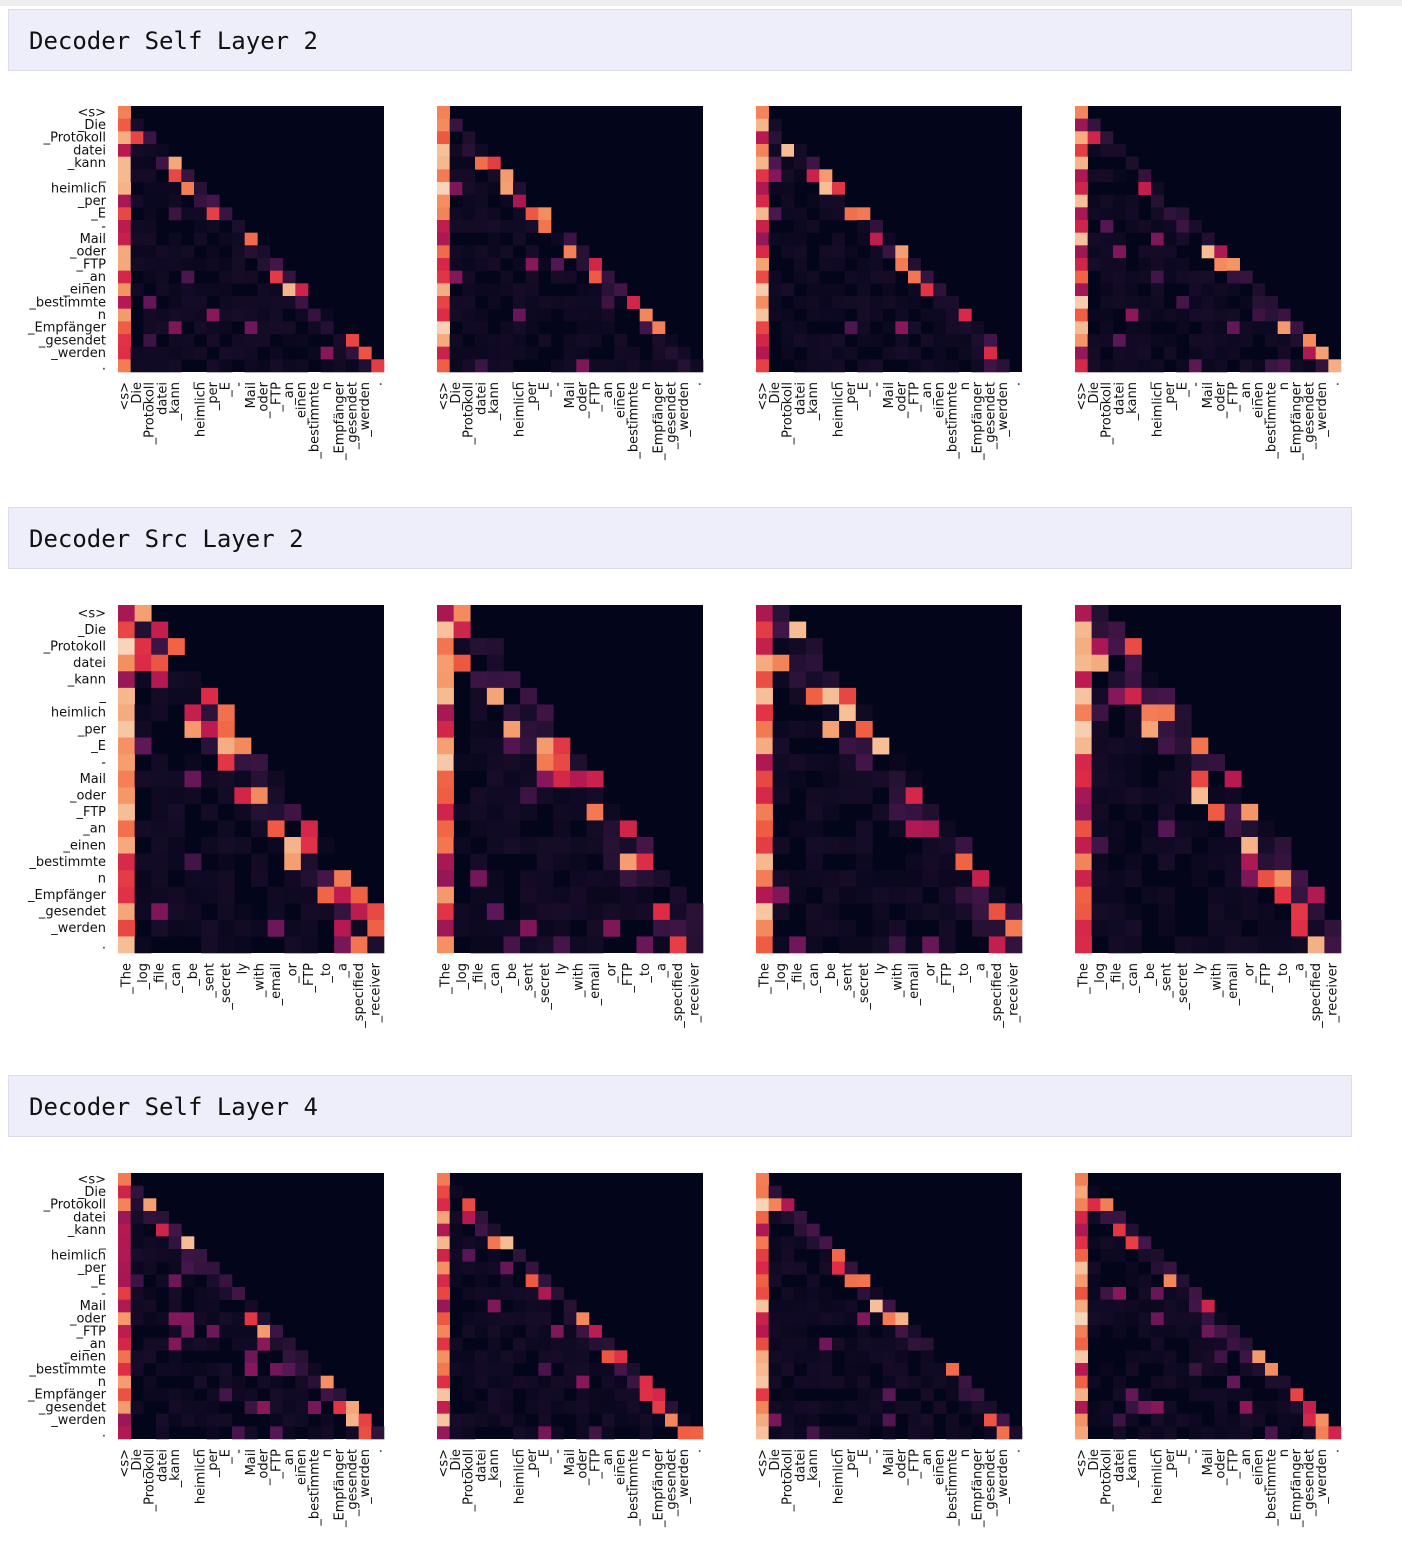  What do you see at coordinates (124, 396) in the screenshot?
I see `column-tick-label: <s>` at bounding box center [124, 396].